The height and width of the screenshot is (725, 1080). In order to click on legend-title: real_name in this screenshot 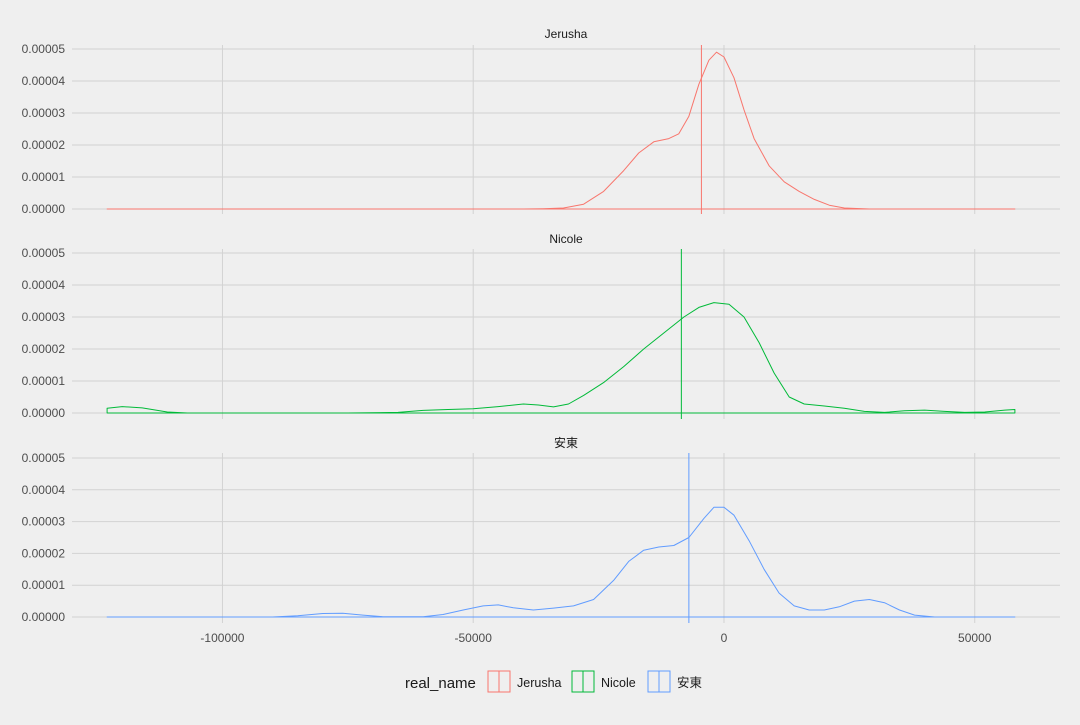, I will do `click(440, 683)`.